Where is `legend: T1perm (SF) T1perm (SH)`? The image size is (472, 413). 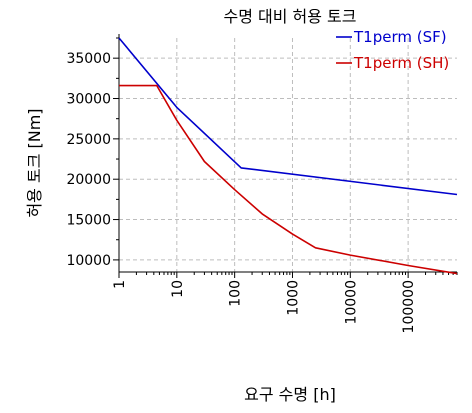 legend: T1perm (SF) T1perm (SH) is located at coordinates (392, 50).